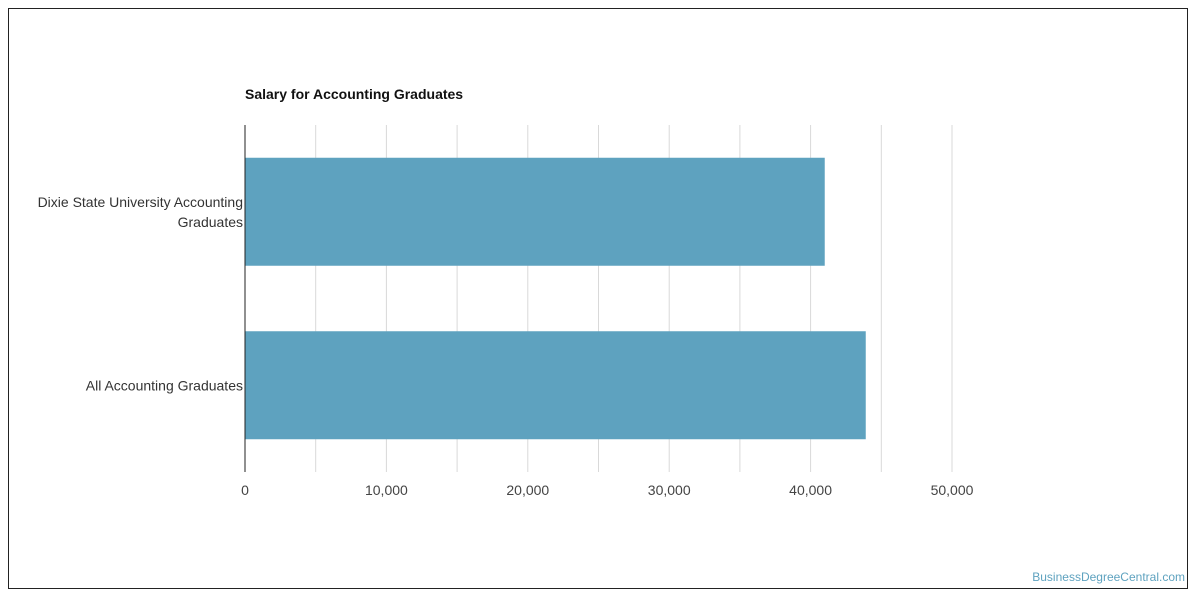 Image resolution: width=1200 pixels, height=600 pixels. I want to click on x-tick-label: 40,000, so click(810, 490).